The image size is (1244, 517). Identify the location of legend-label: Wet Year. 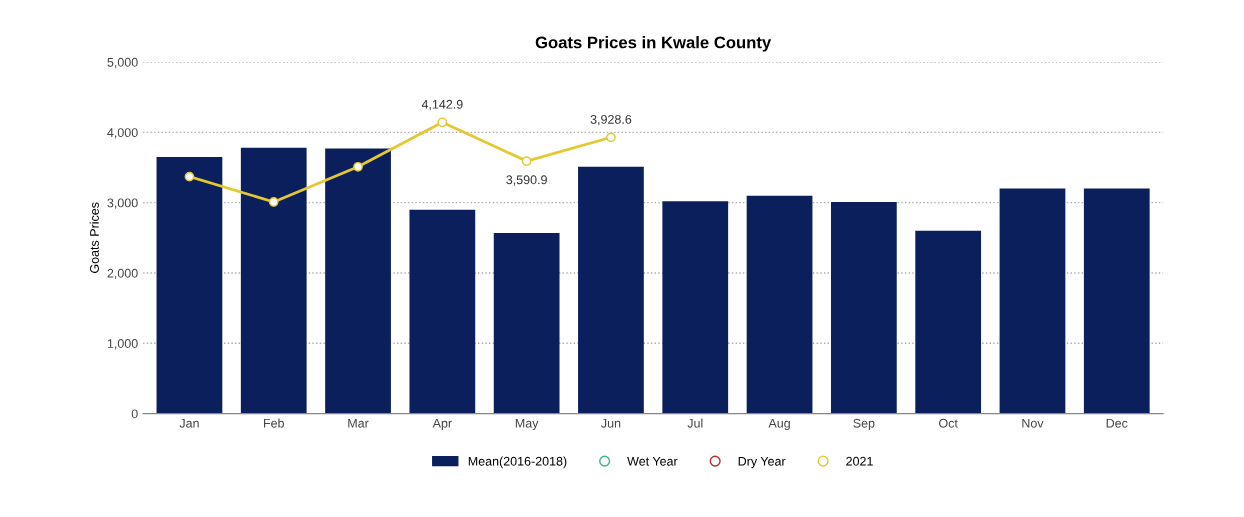
(652, 461).